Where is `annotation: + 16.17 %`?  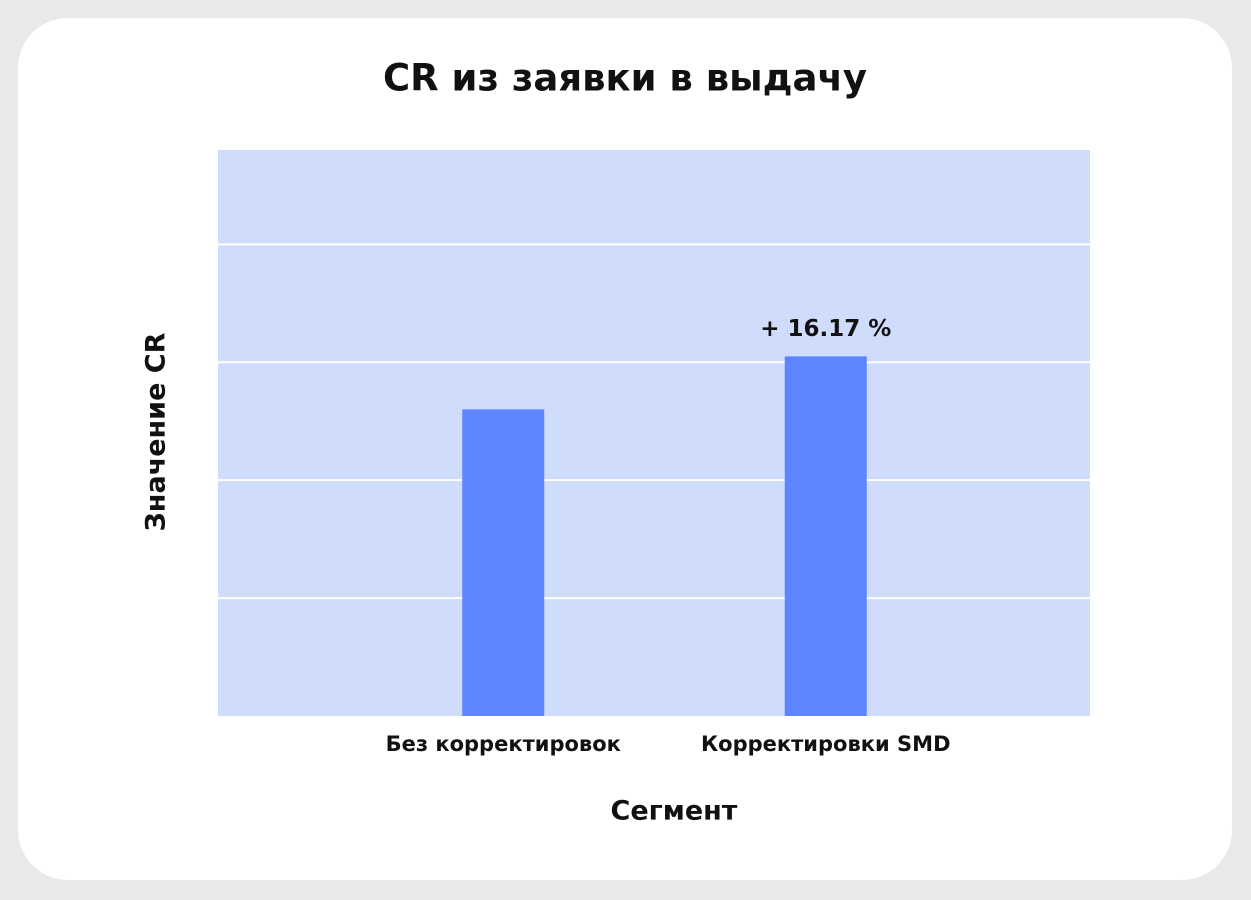
annotation: + 16.17 % is located at coordinates (825, 329).